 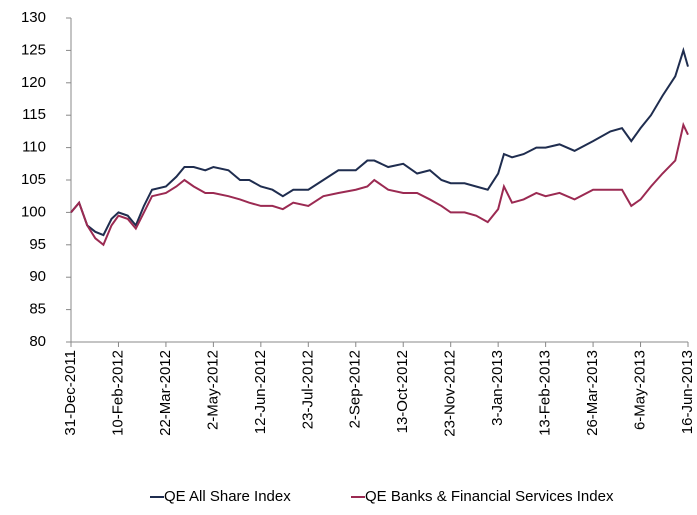 What do you see at coordinates (355, 389) in the screenshot?
I see `x-tick-label: 2-Sep-2012` at bounding box center [355, 389].